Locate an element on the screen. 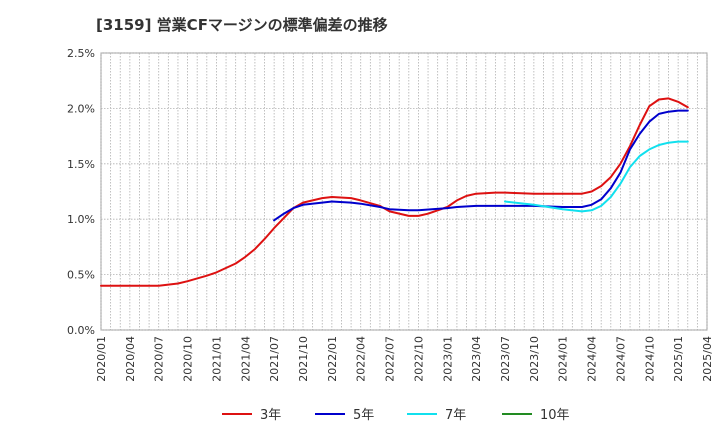 The image size is (720, 444). x-tick-label: 2020/07 is located at coordinates (159, 359).